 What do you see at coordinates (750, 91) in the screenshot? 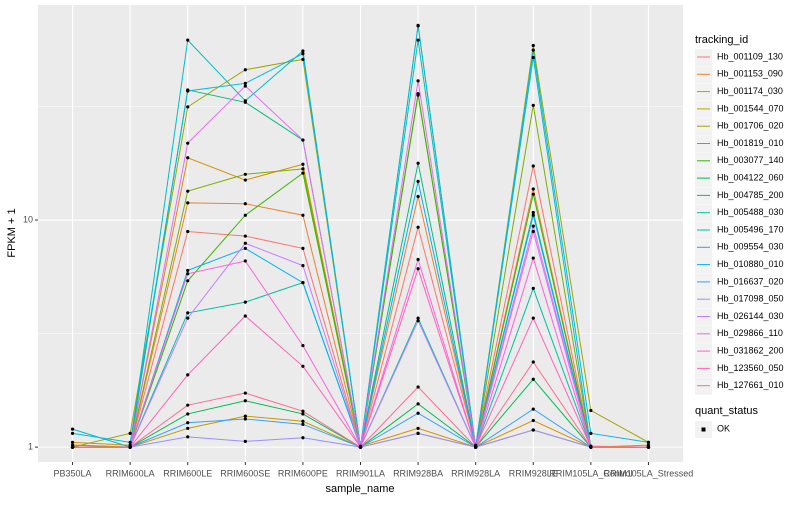
I see `legend-label: Hb_001174_030` at bounding box center [750, 91].